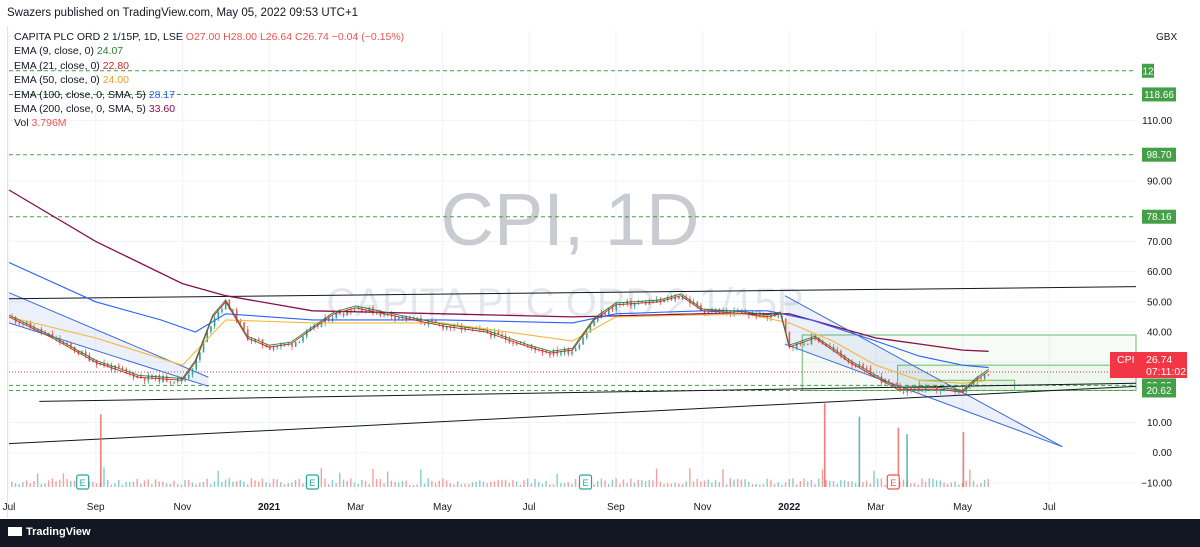  What do you see at coordinates (209, 109) in the screenshot?
I see `legend-ema200: EMA (200, close, 0, SMA, 5) 33.60` at bounding box center [209, 109].